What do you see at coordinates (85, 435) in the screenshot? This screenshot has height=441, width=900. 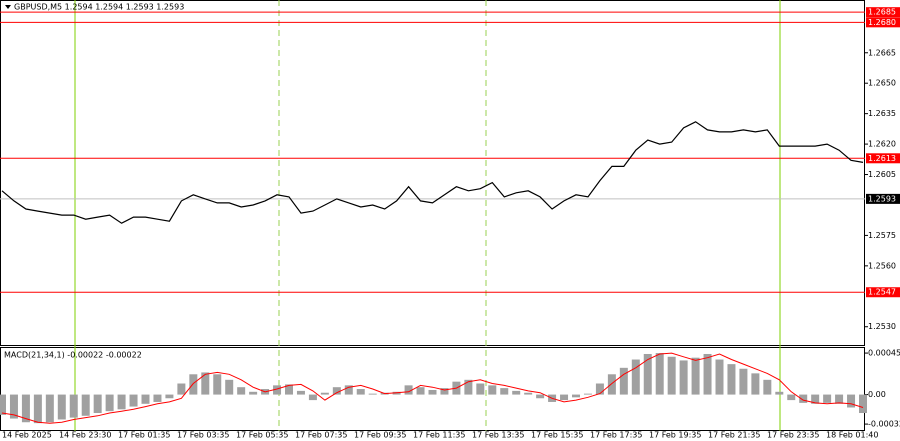 I see `x-tick-label: 14 Feb 23:30` at bounding box center [85, 435].